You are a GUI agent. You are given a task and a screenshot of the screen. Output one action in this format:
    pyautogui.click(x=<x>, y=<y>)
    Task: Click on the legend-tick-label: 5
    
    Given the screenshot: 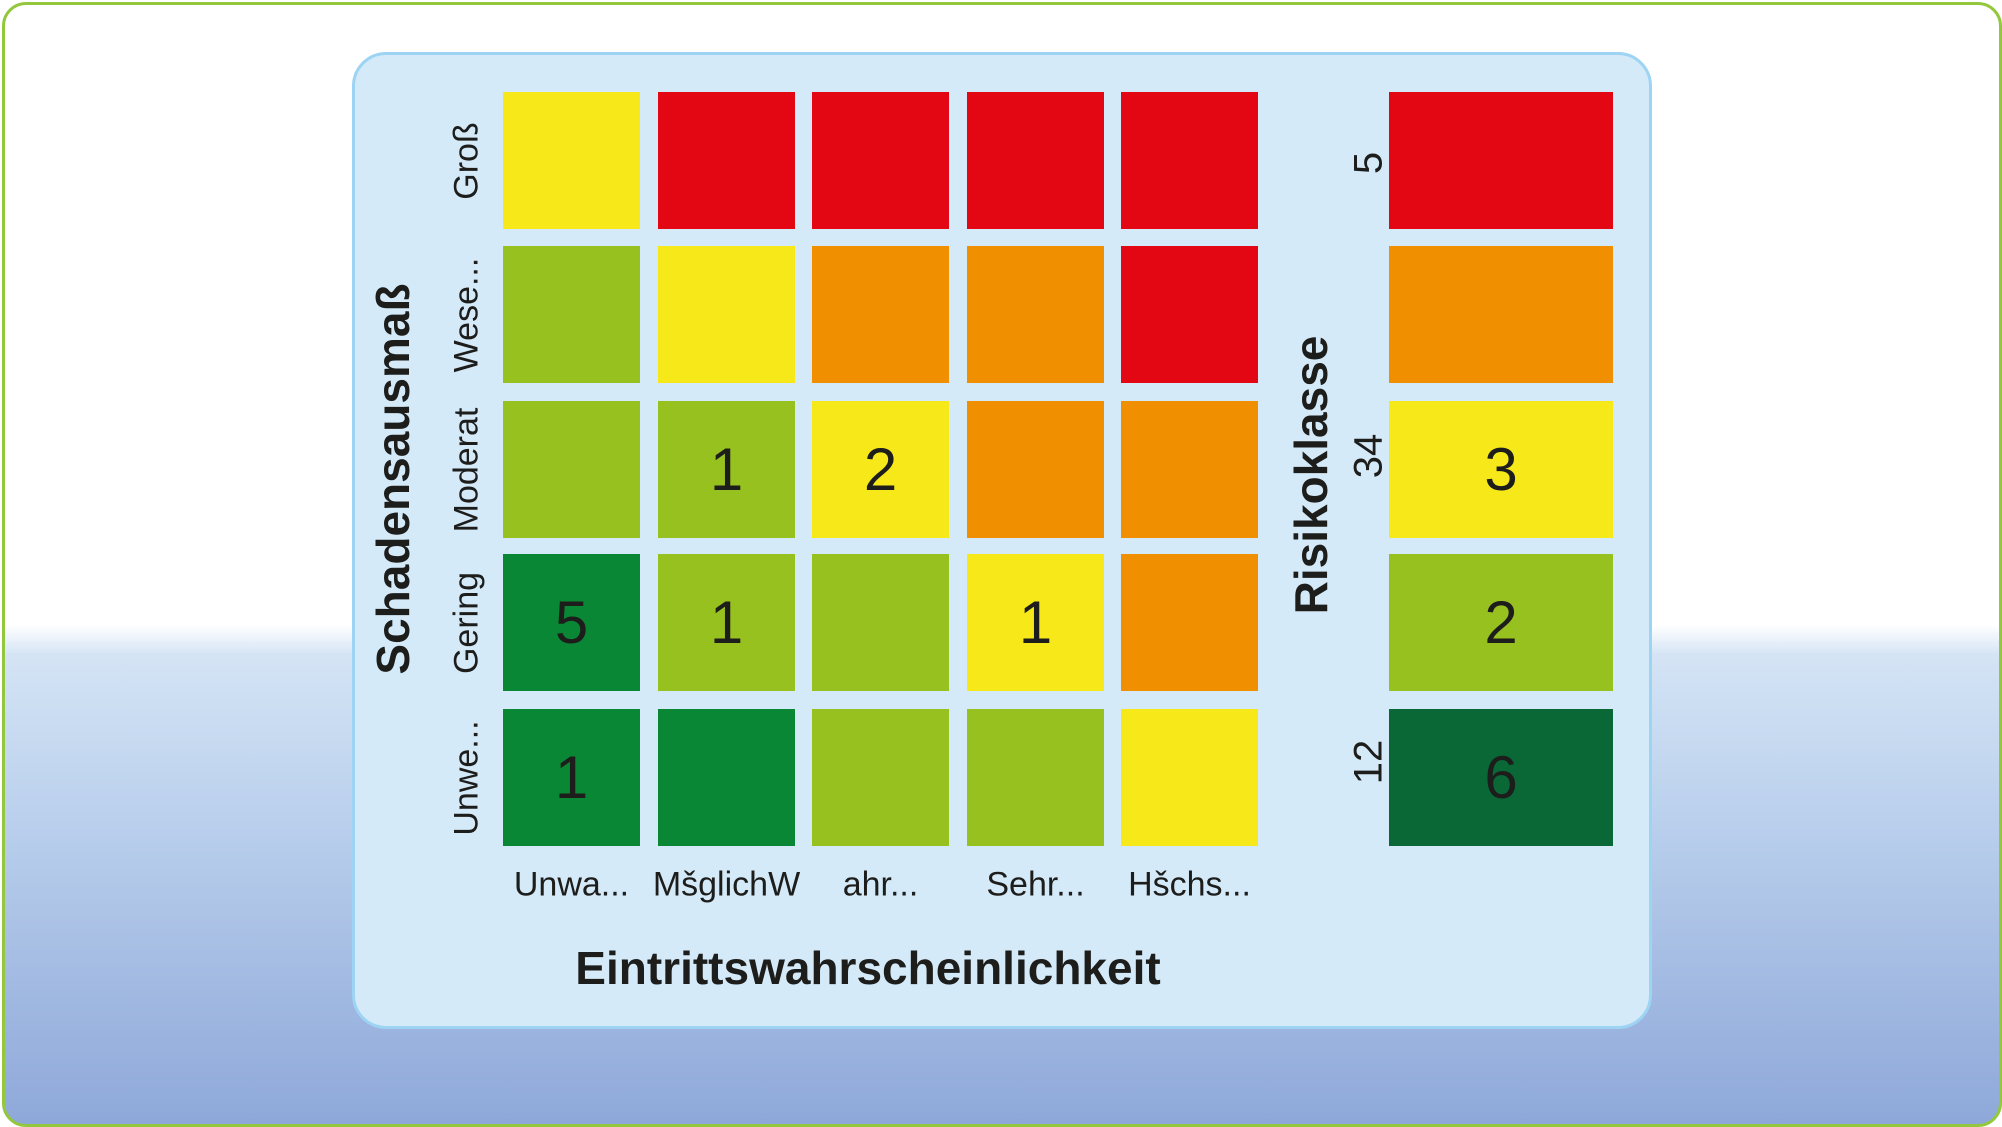 What is the action you would take?
    pyautogui.click(x=1368, y=163)
    